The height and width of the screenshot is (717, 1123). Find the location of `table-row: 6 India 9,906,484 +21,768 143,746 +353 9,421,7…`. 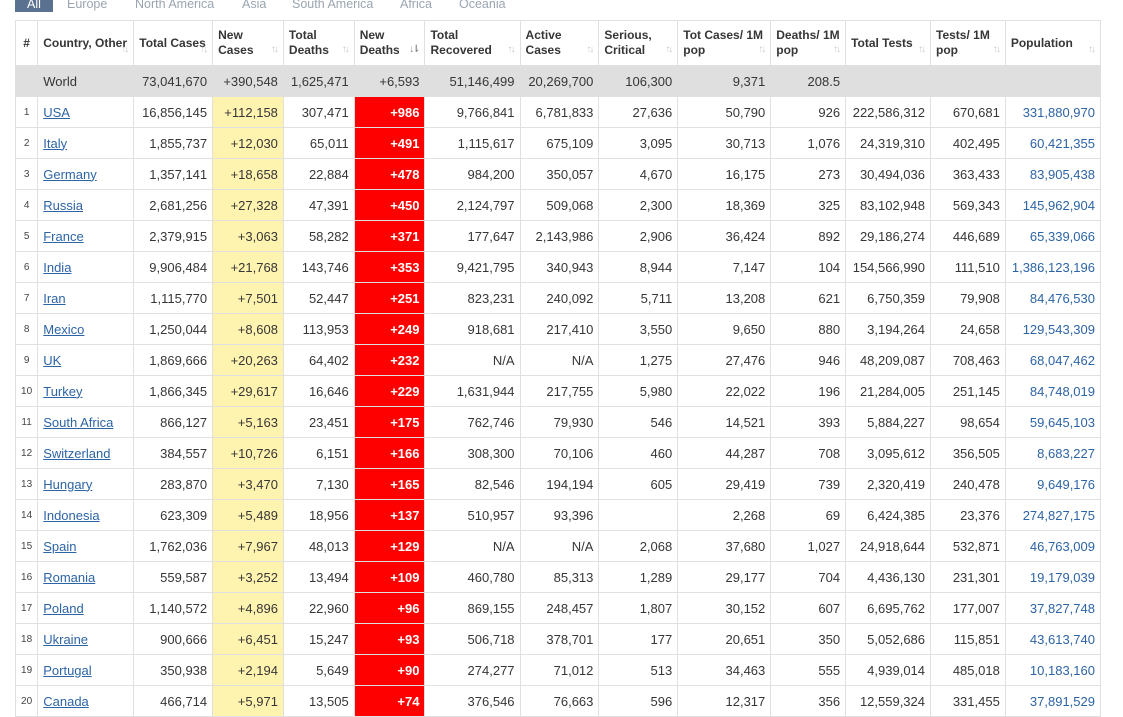

table-row: 6 India 9,906,484 +21,768 143,746 +353 9,421,7… is located at coordinates (558, 267).